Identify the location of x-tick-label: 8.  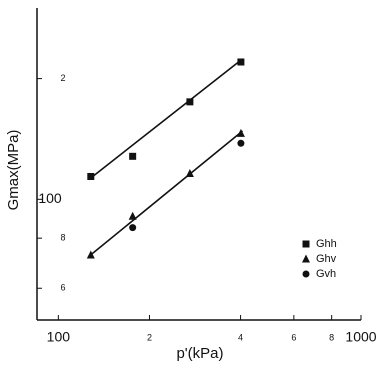
(331, 337).